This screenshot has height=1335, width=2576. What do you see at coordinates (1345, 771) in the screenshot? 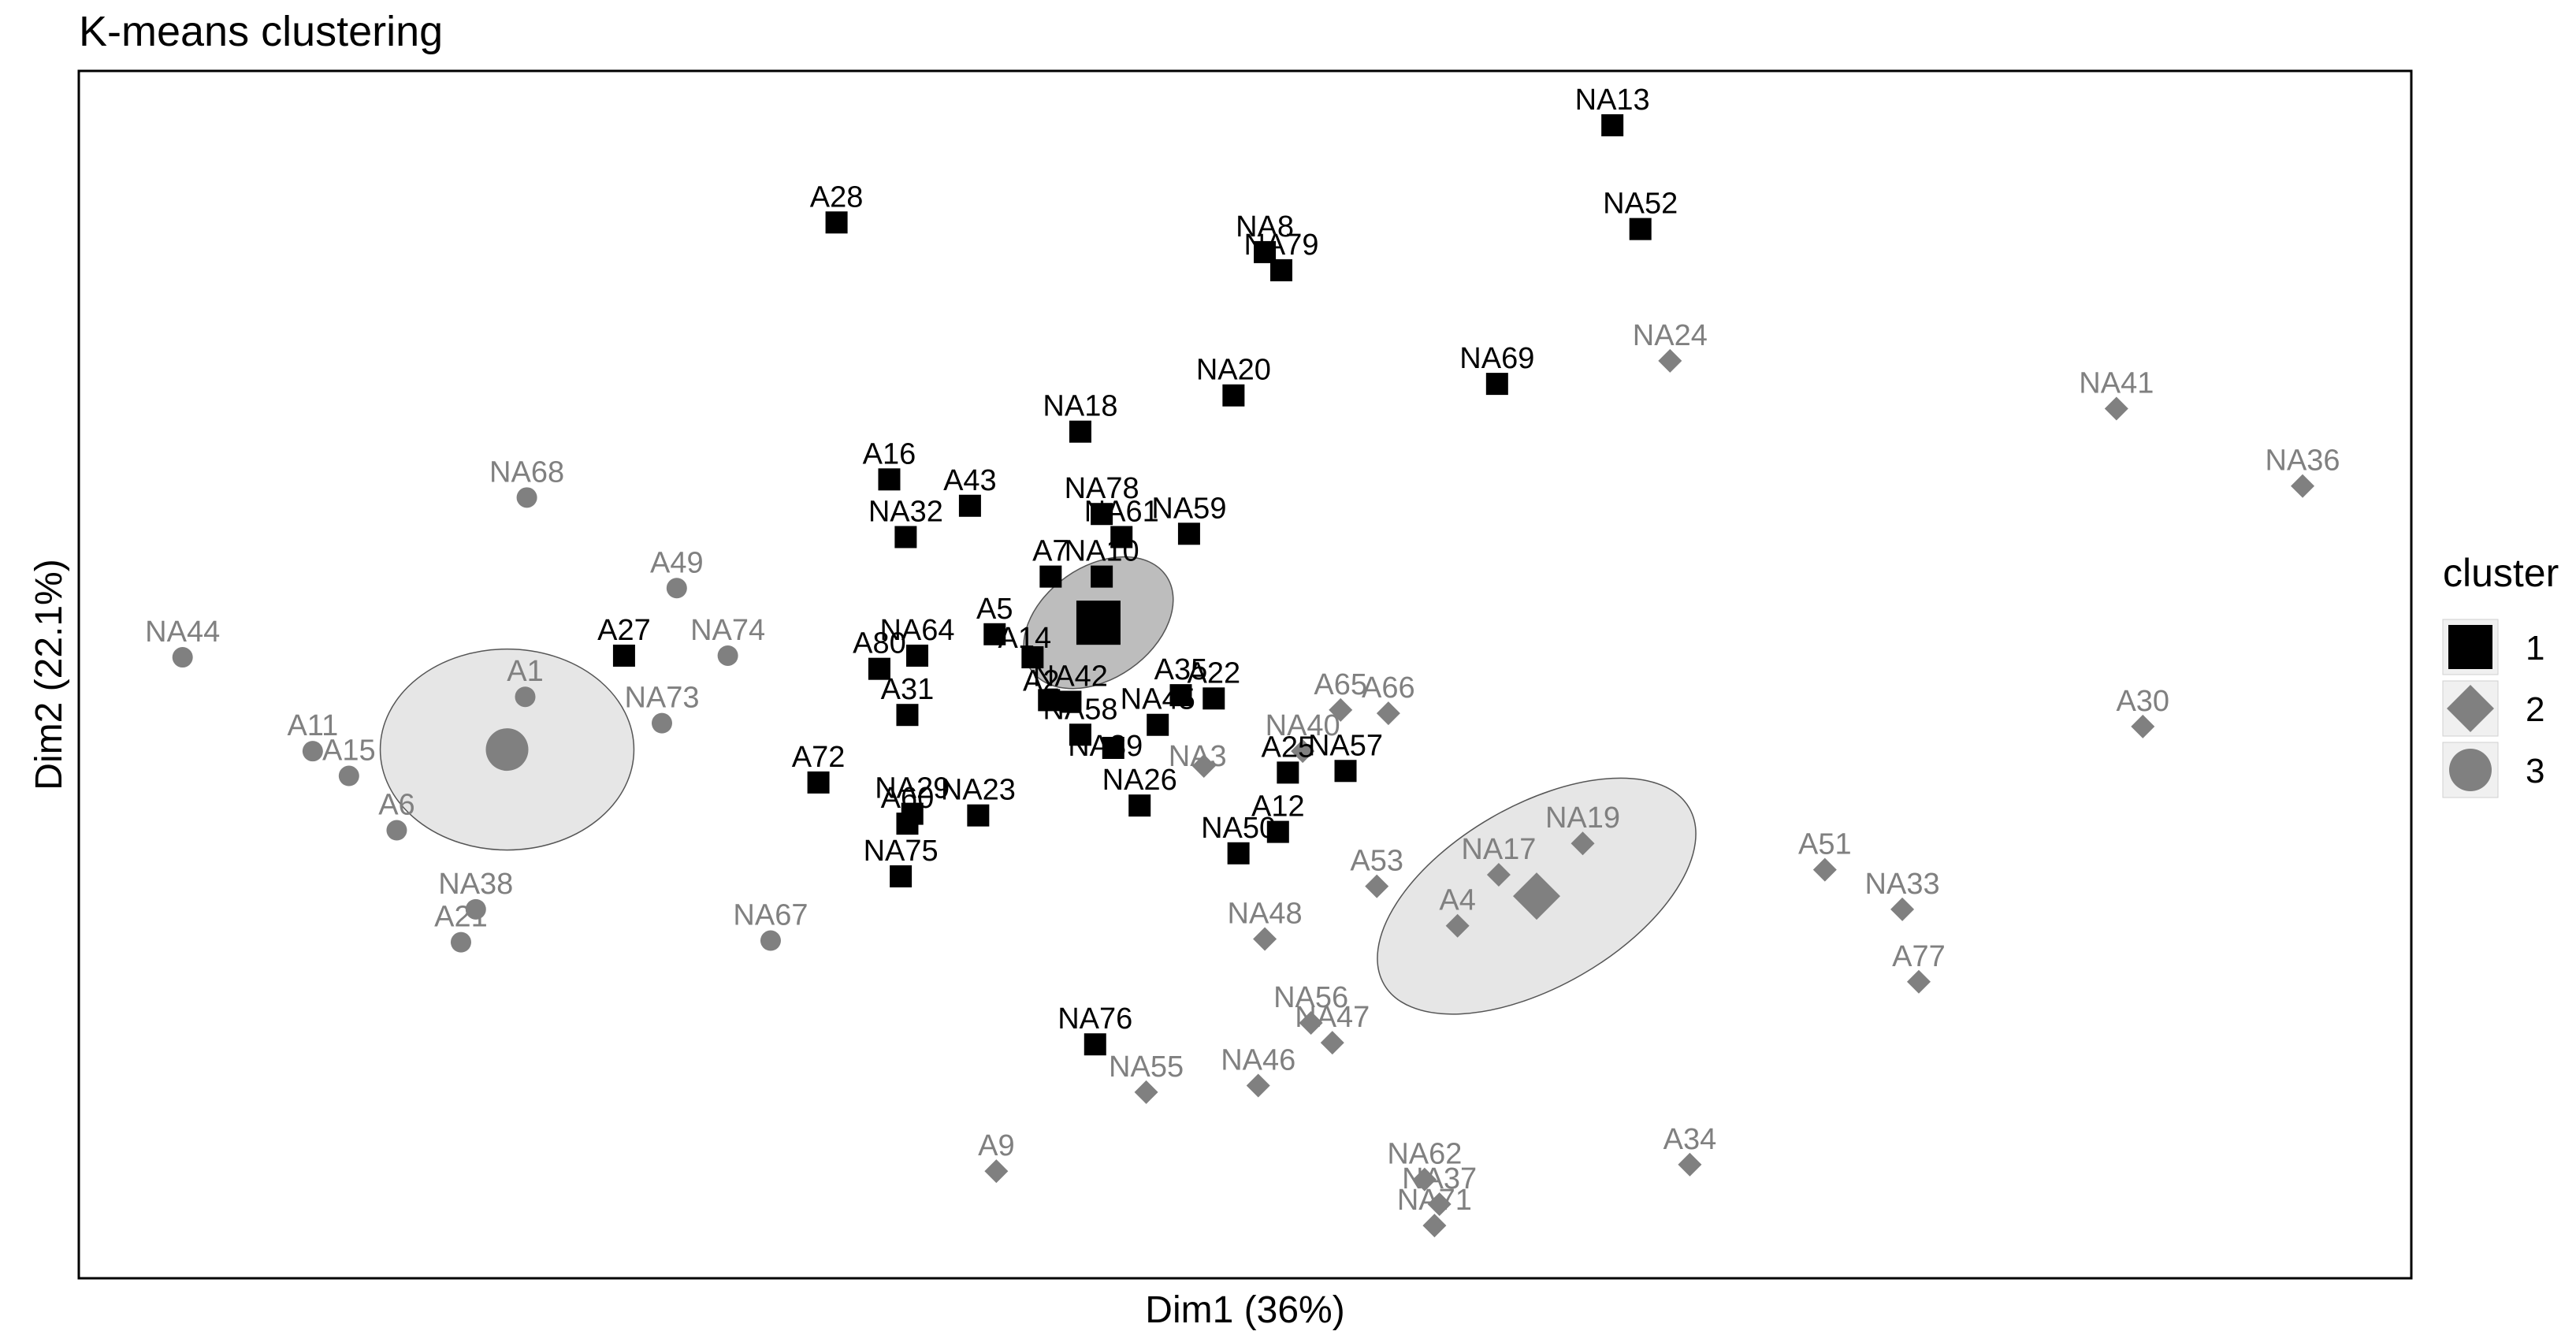
I see `point-na57` at bounding box center [1345, 771].